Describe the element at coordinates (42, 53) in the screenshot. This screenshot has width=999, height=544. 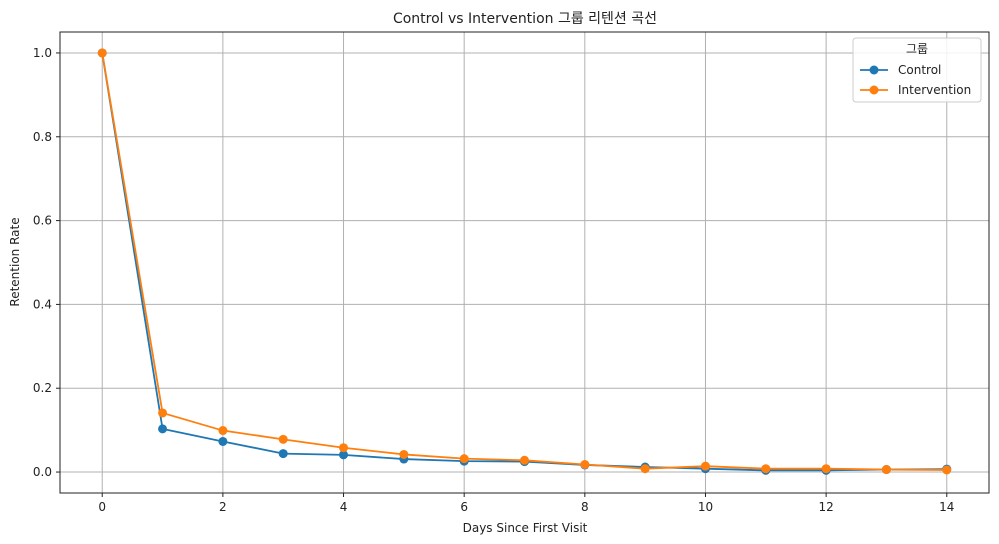
I see `y-tick-label: 1.0` at that location.